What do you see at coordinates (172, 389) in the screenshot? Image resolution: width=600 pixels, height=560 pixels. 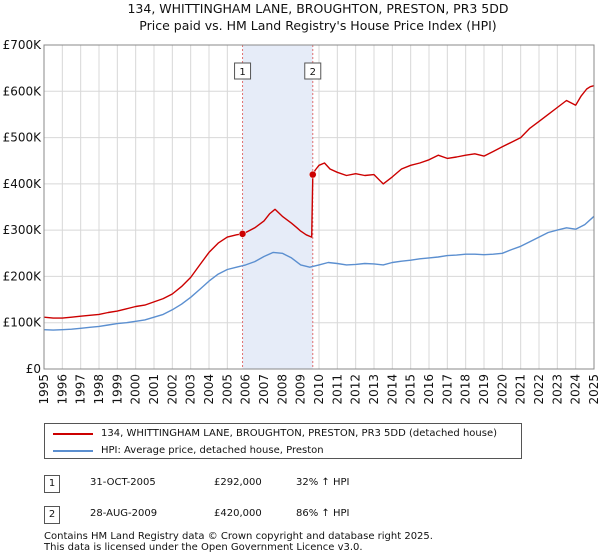 I see `x-tick-label: 2002` at bounding box center [172, 389].